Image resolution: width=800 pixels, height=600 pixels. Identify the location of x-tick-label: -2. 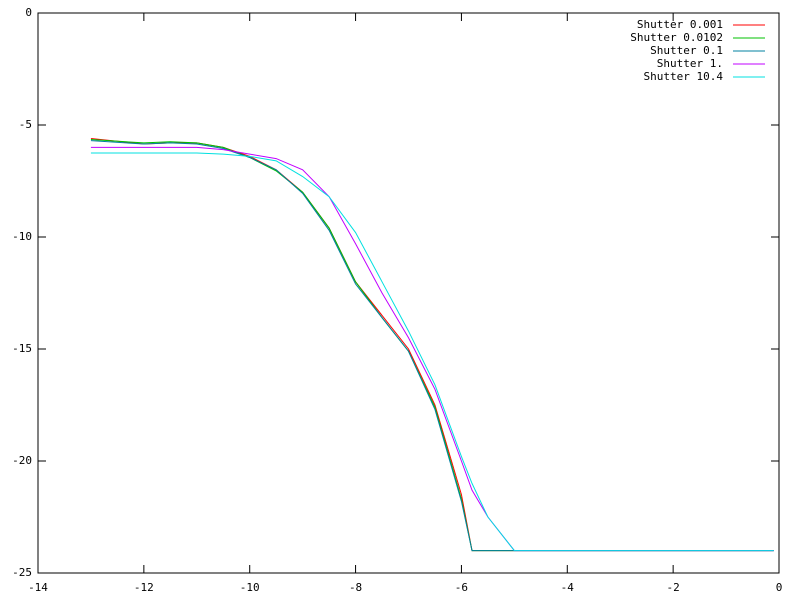
(673, 587).